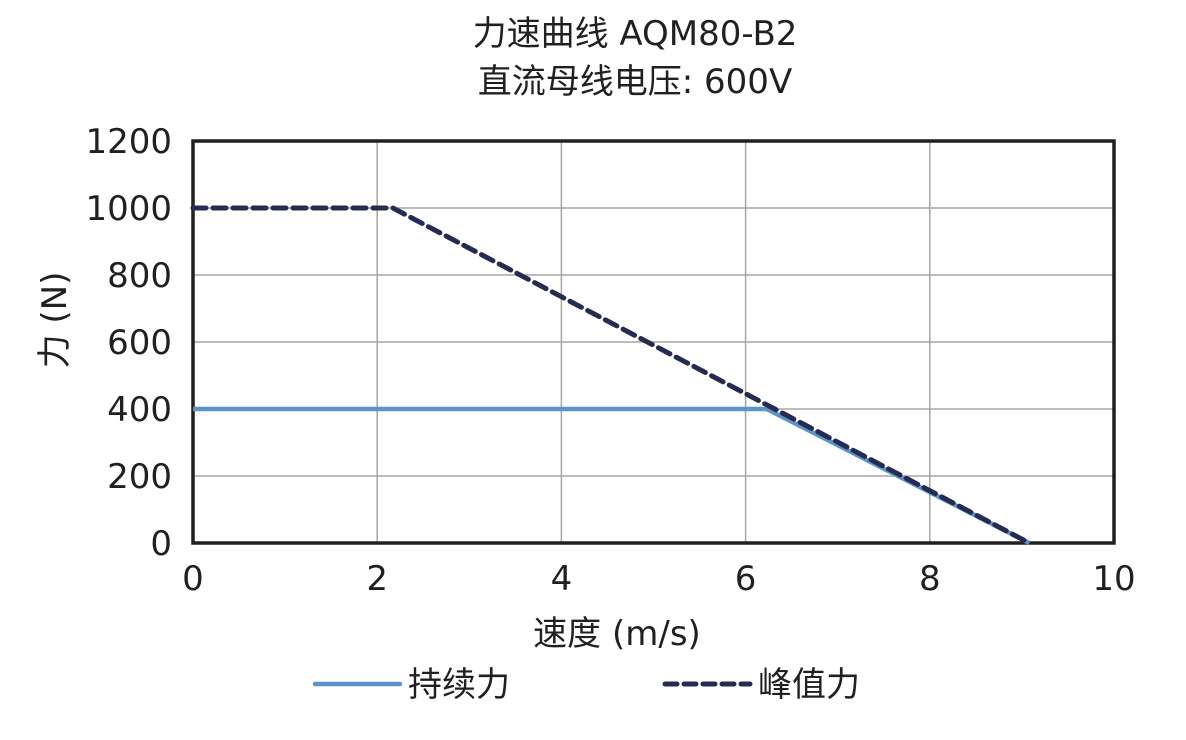  What do you see at coordinates (617, 634) in the screenshot?
I see `x-axis-label: 速度 (m/s)` at bounding box center [617, 634].